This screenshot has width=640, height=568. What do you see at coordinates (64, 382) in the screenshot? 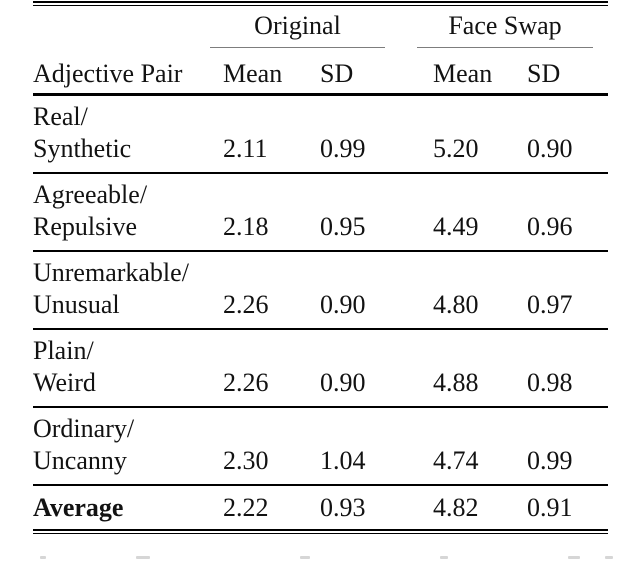
I see `pair-line-2: Weird` at bounding box center [64, 382].